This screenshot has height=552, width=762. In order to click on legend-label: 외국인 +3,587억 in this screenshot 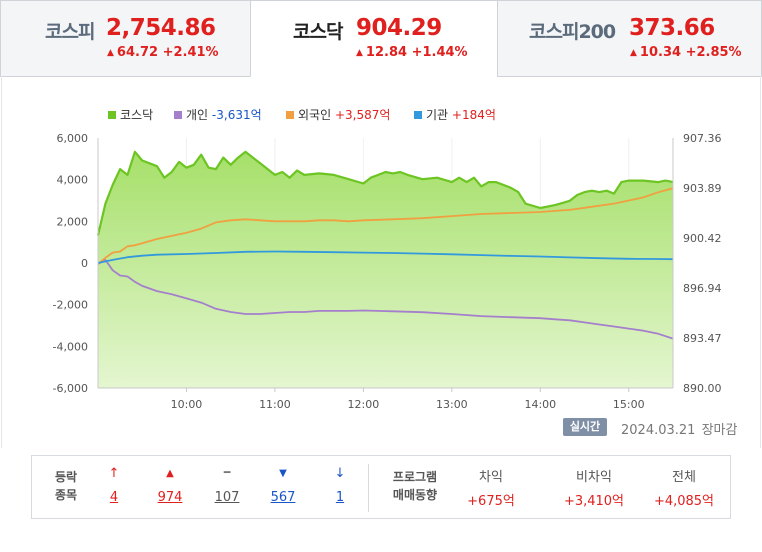, I will do `click(344, 115)`.